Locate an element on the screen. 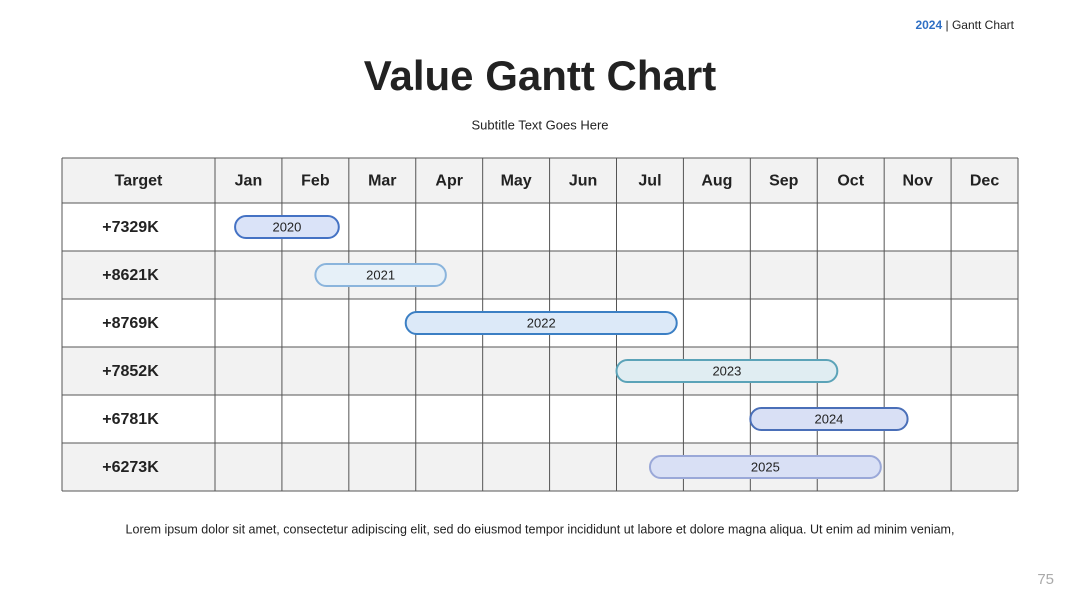  month-label: Jul is located at coordinates (649, 181).